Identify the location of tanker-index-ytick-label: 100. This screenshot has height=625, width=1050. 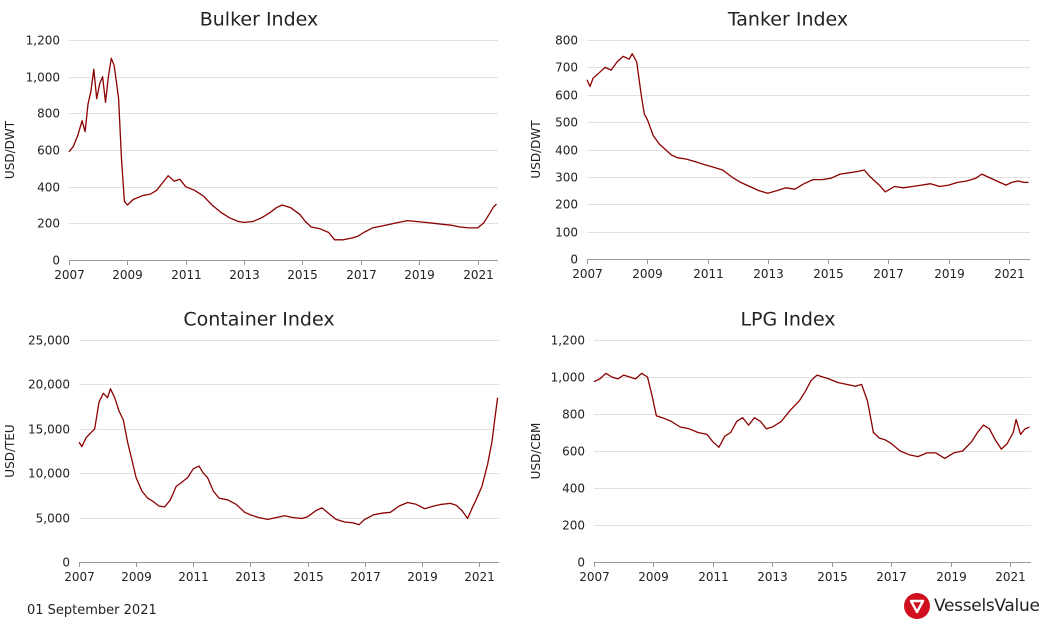
(566, 233).